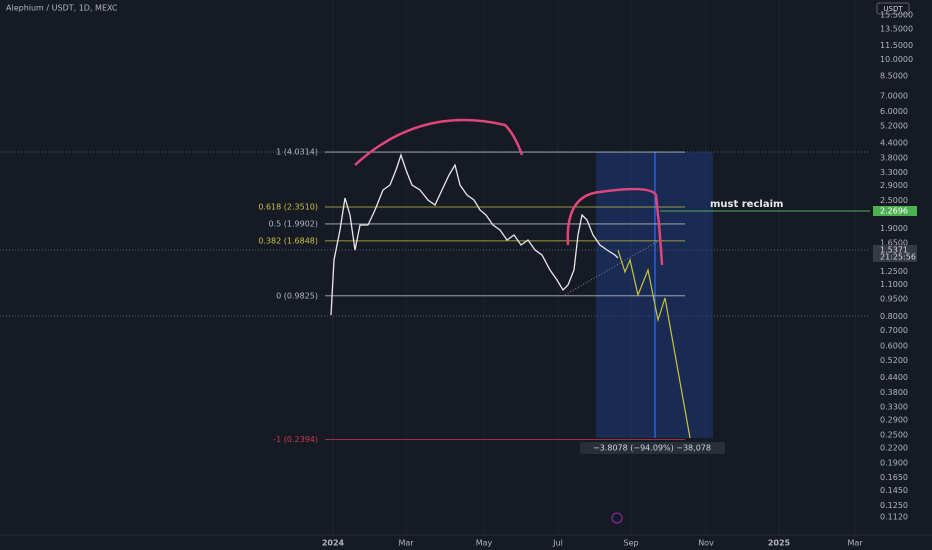 The height and width of the screenshot is (550, 932). What do you see at coordinates (896, 29) in the screenshot?
I see `price-tick-label: 13.5000` at bounding box center [896, 29].